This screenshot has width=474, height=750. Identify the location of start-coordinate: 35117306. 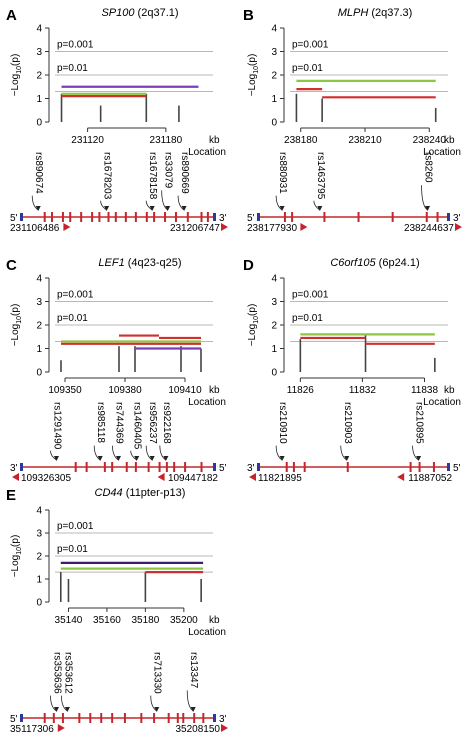
(32, 729).